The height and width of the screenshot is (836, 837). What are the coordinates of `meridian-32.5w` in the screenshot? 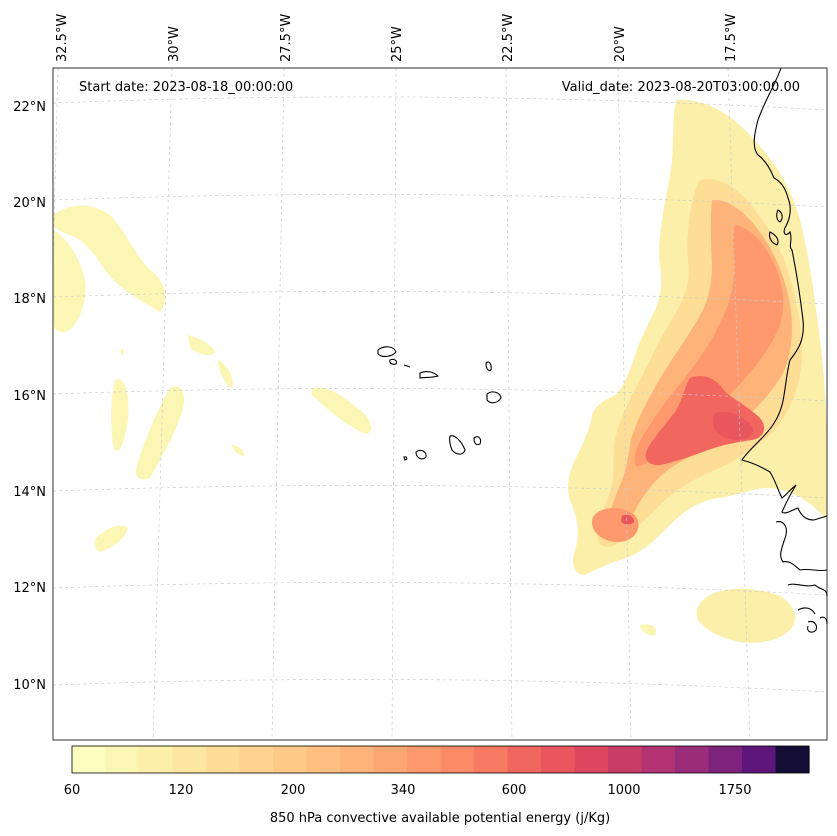 It's located at (55, 164).